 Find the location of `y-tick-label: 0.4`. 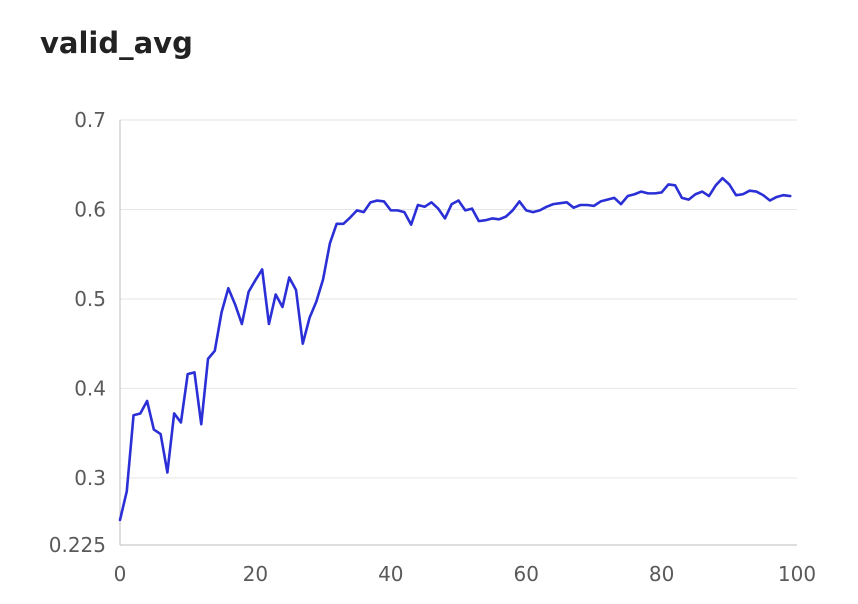

y-tick-label: 0.4 is located at coordinates (90, 388).